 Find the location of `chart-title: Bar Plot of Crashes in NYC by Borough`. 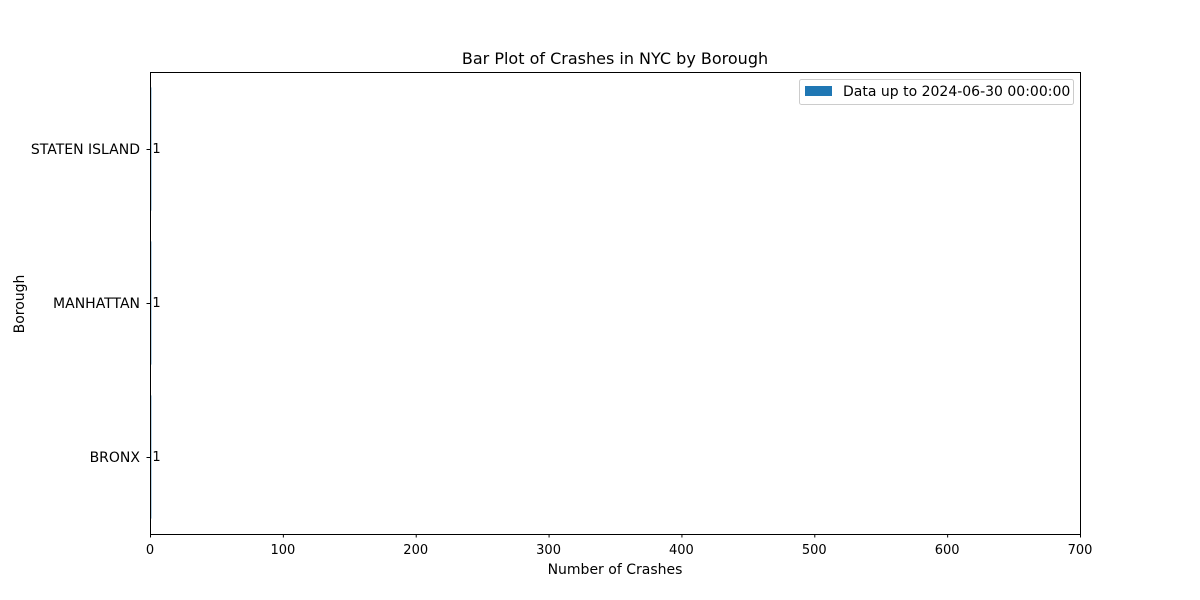

chart-title: Bar Plot of Crashes in NYC by Borough is located at coordinates (615, 58).